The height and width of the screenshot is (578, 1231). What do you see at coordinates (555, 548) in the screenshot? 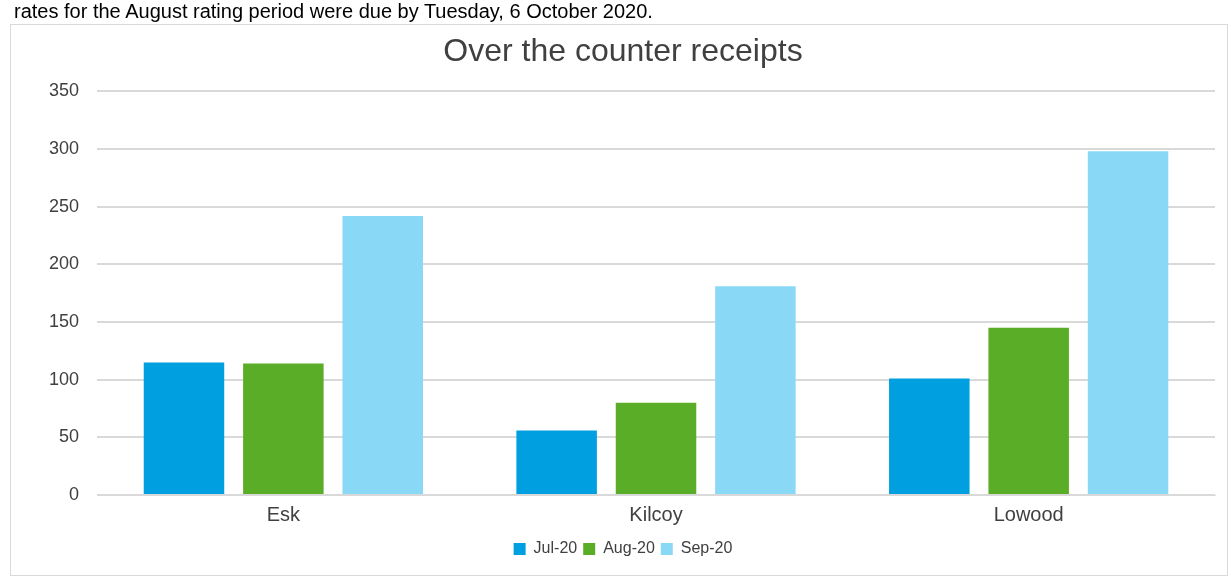
I see `legend-label: Jul-20` at bounding box center [555, 548].